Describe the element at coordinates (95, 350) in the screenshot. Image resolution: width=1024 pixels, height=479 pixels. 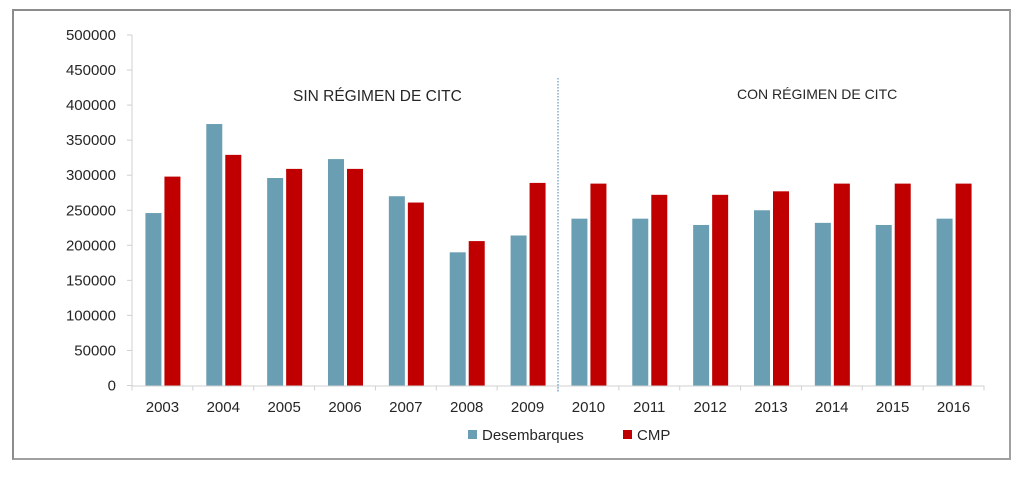
I see `y-tick-label: 50000` at that location.